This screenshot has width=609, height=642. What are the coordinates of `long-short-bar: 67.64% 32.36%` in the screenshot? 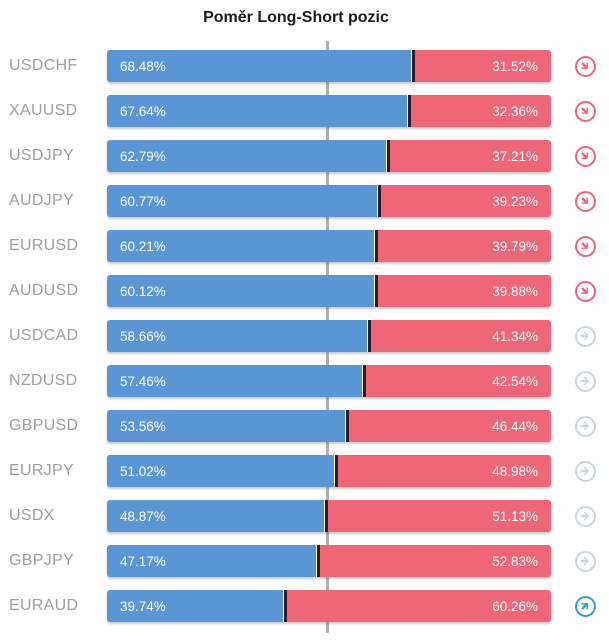 It's located at (329, 111).